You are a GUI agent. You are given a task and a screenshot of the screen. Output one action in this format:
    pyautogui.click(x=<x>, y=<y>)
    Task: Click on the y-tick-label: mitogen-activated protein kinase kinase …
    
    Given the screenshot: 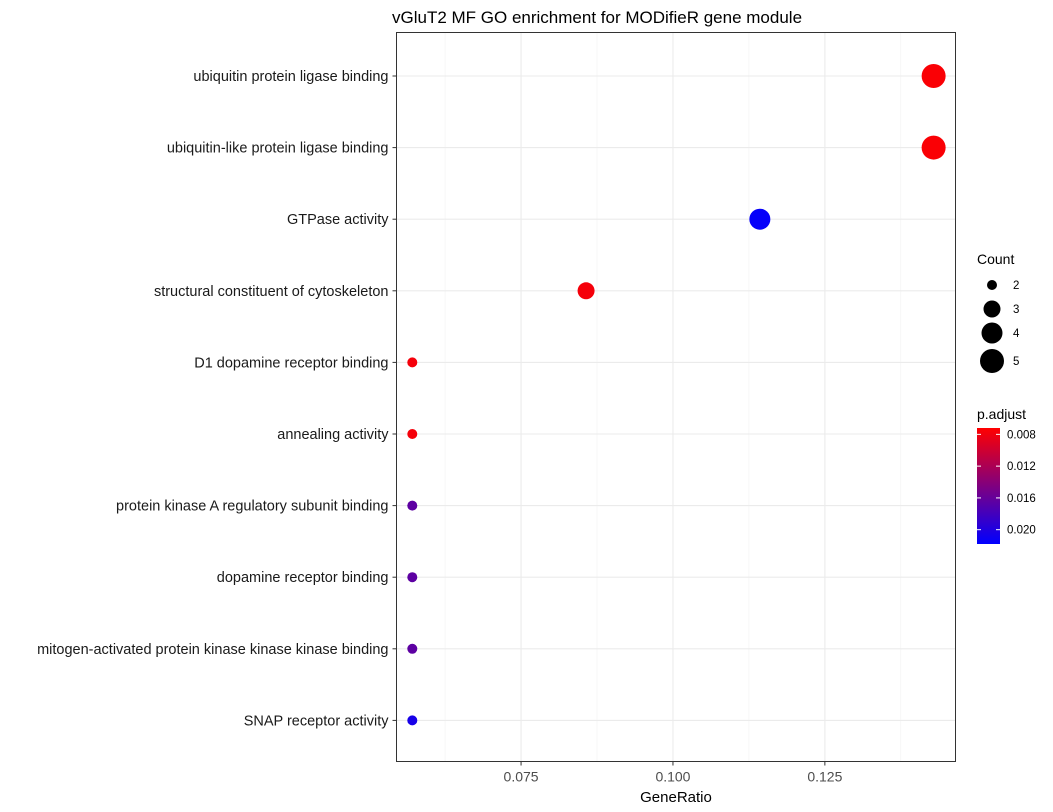 What is the action you would take?
    pyautogui.click(x=212, y=650)
    